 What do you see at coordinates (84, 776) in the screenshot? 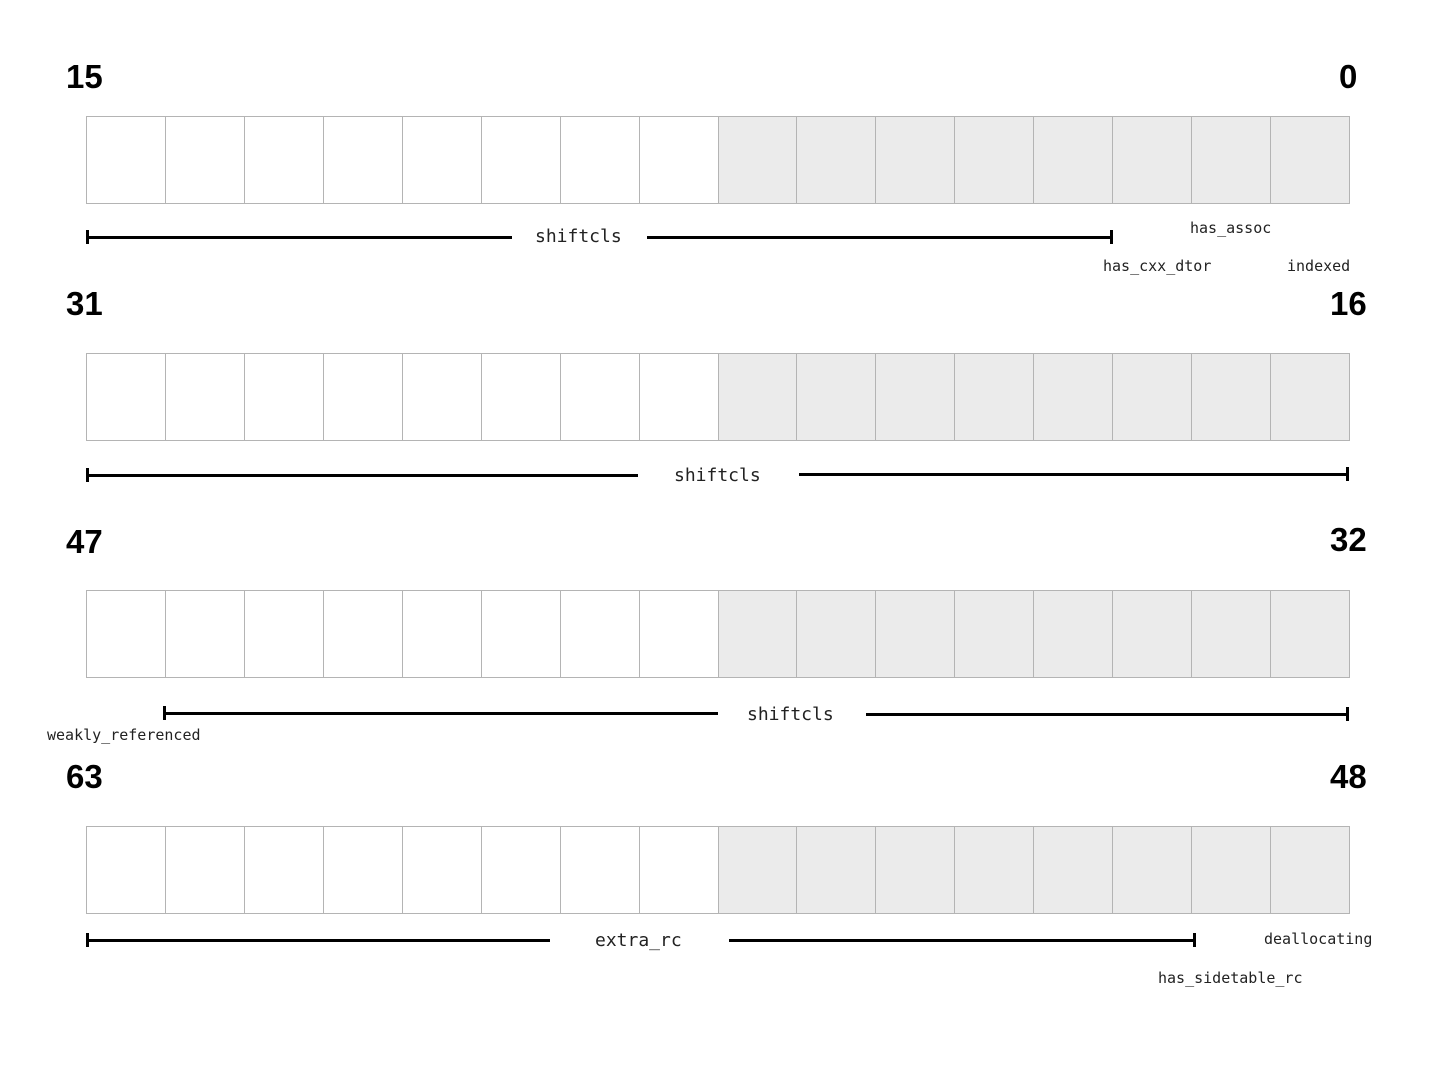
I see `high-bit-label: 63` at bounding box center [84, 776].